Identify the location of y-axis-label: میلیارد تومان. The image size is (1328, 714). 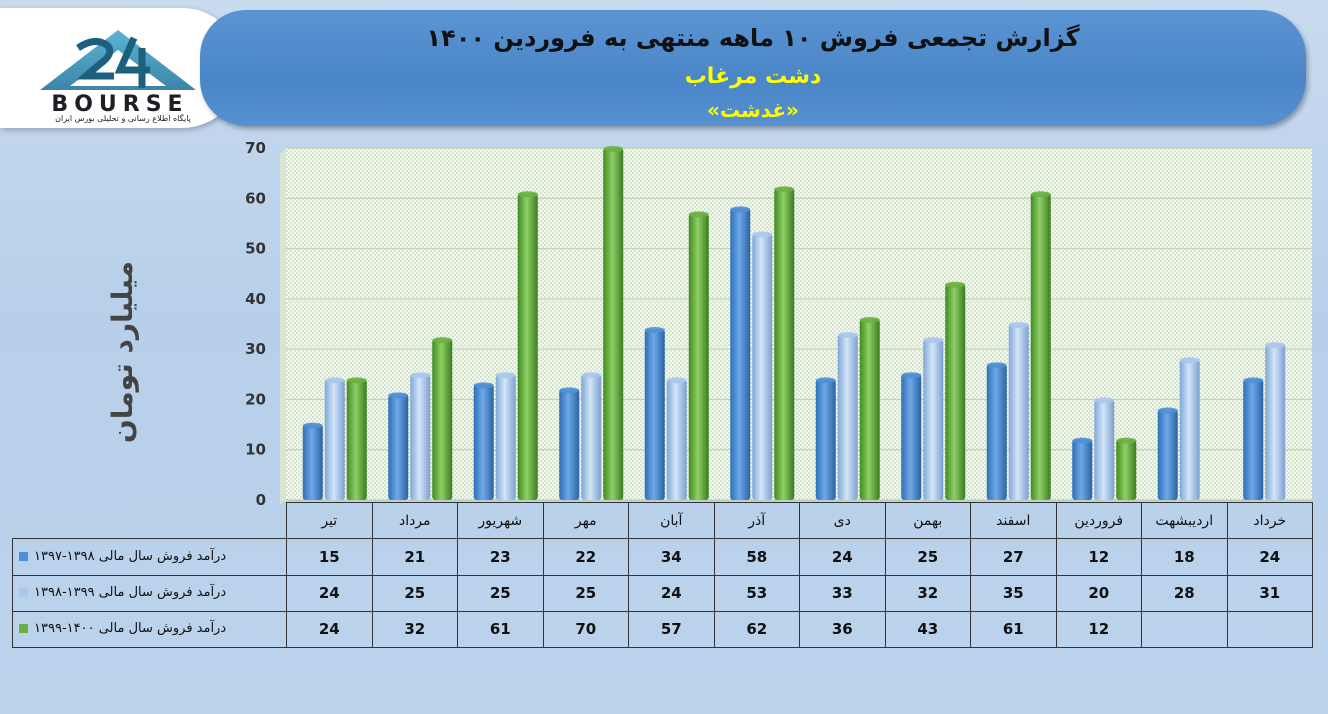
(122, 352).